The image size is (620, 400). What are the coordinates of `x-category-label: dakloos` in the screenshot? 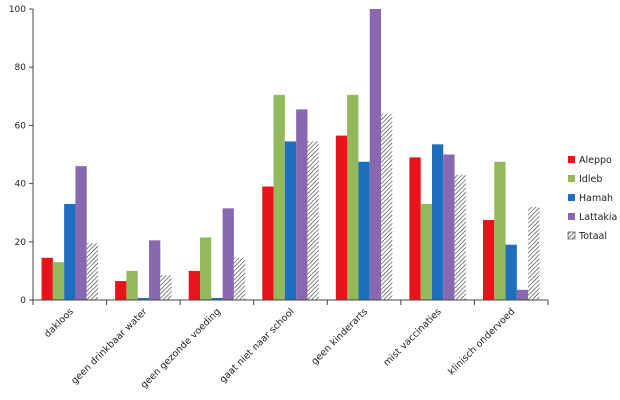 It's located at (59, 323).